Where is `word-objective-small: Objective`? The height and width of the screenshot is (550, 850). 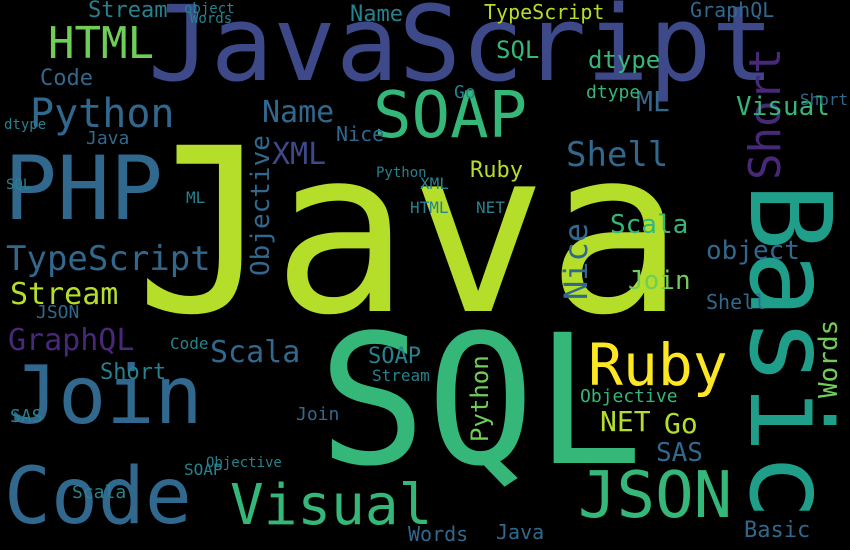 word-objective-small: Objective is located at coordinates (629, 396).